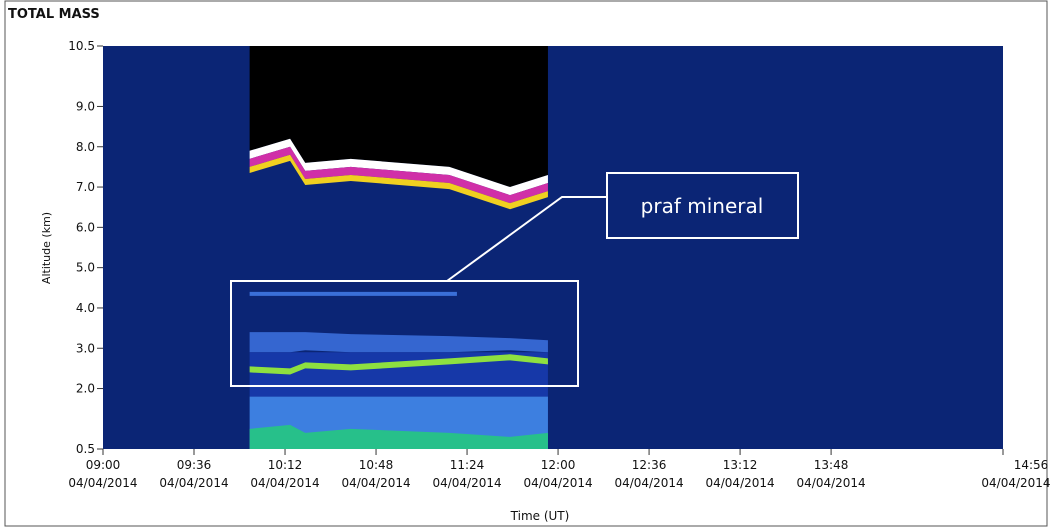 This screenshot has width=1050, height=528. What do you see at coordinates (1031, 465) in the screenshot?
I see `x-tick-label: 14:56` at bounding box center [1031, 465].